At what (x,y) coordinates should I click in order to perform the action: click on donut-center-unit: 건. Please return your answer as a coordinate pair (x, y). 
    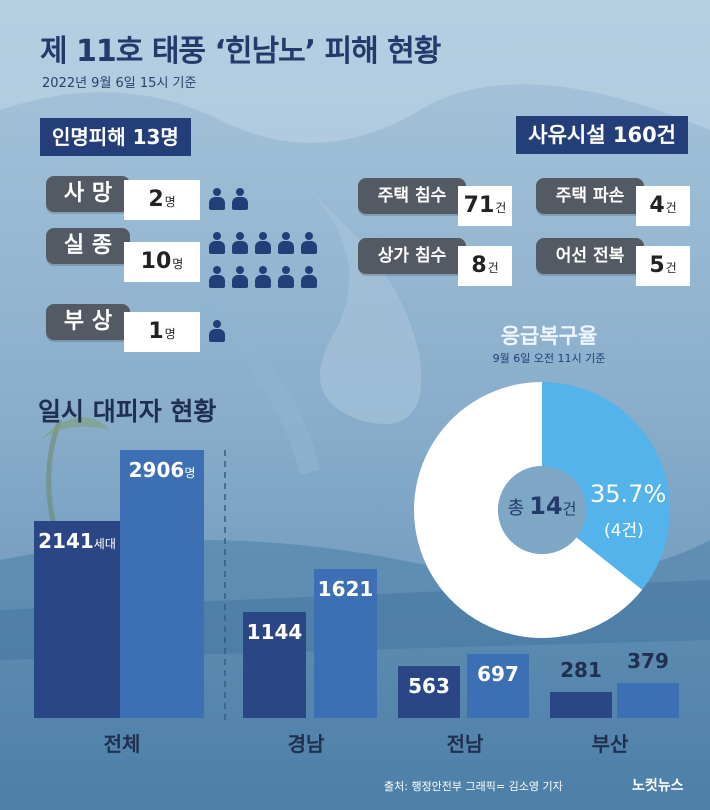
    Looking at the image, I should click on (569, 509).